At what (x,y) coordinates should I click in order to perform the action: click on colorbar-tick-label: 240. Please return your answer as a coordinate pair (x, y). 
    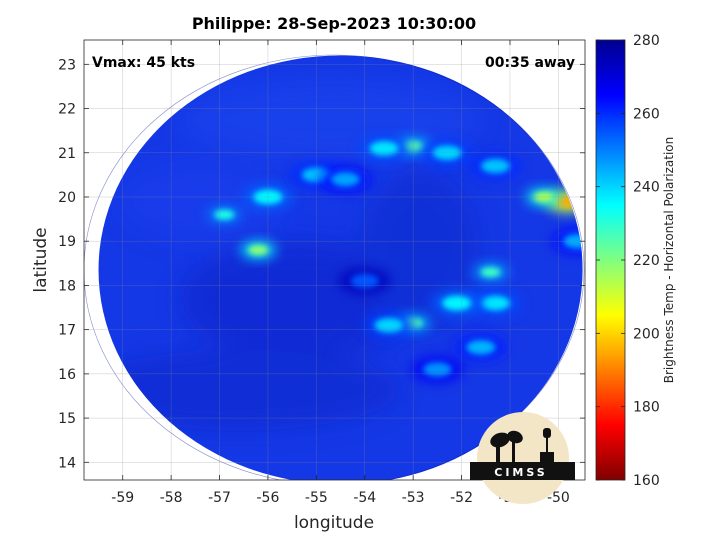
    Looking at the image, I should click on (646, 188).